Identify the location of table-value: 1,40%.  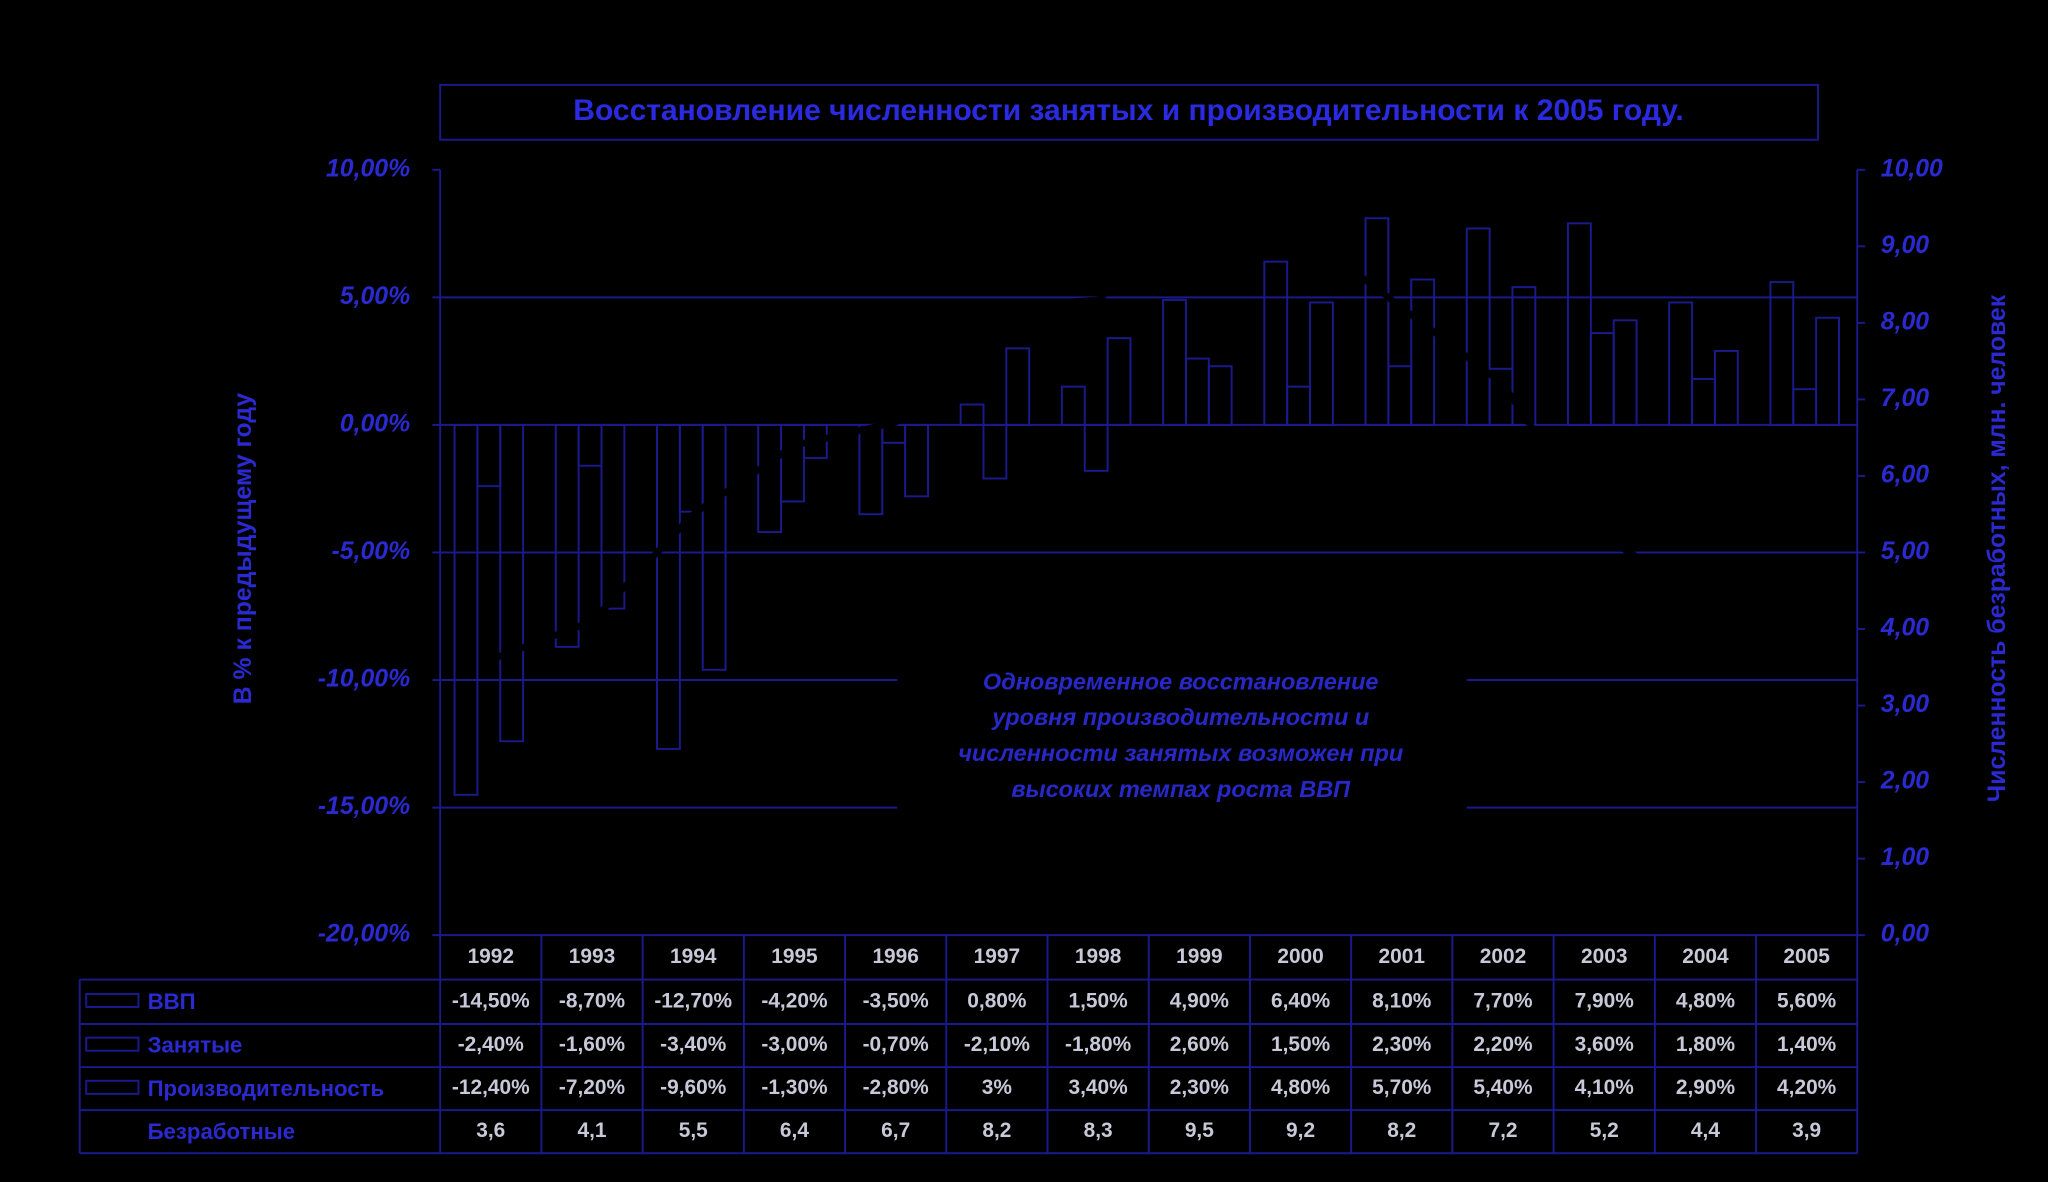
(1807, 1044).